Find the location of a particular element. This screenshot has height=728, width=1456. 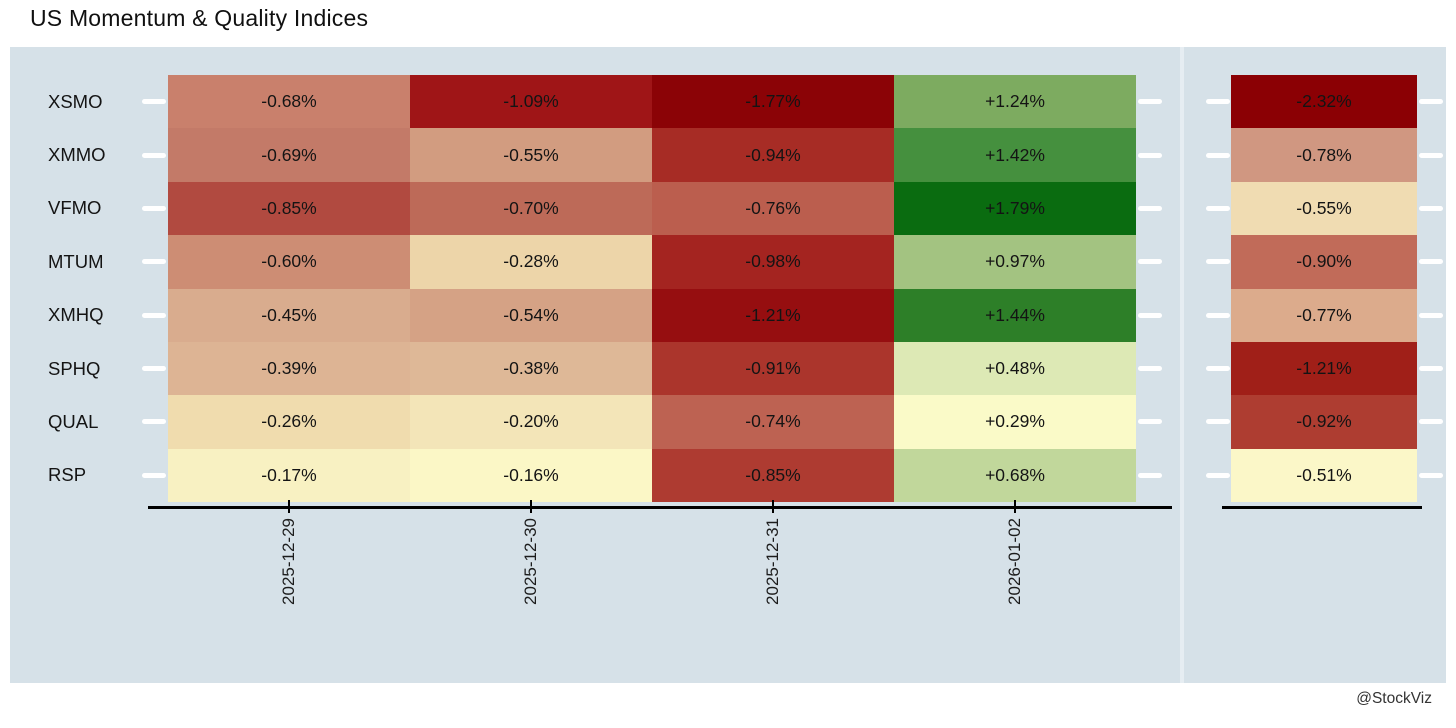

heatmap-cell: +0.97% is located at coordinates (1015, 262).